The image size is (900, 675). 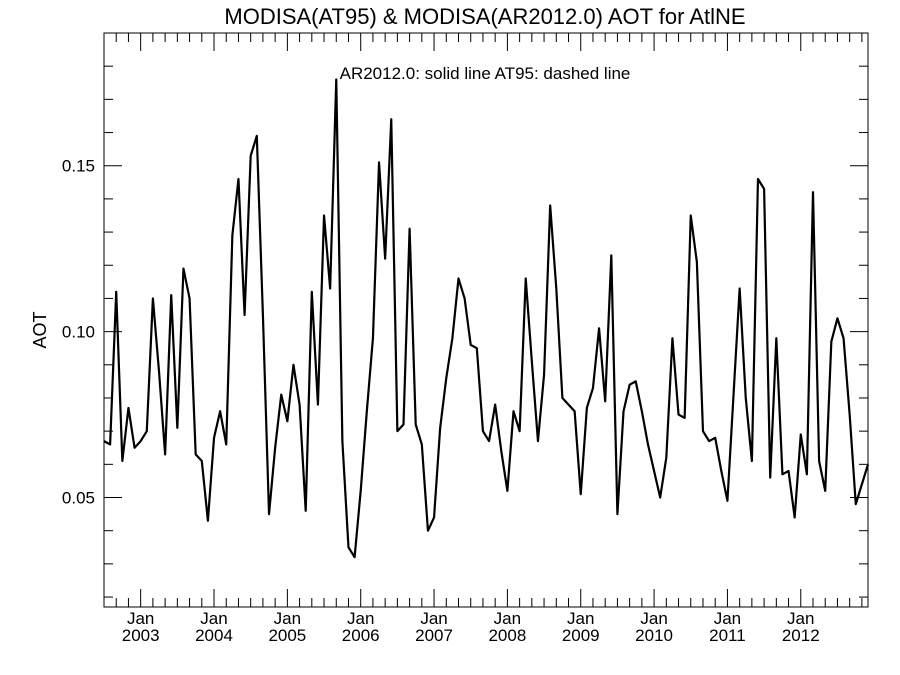 What do you see at coordinates (214, 635) in the screenshot?
I see `x-tick-year-label: 2004` at bounding box center [214, 635].